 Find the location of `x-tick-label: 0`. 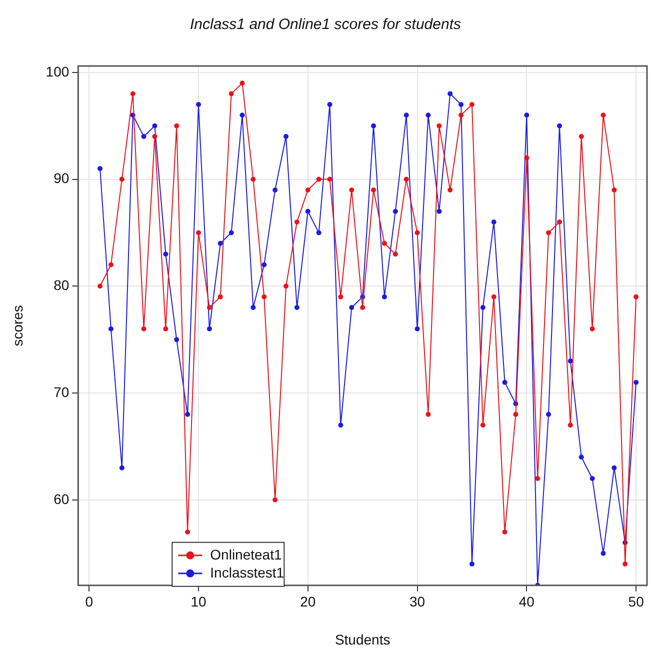

x-tick-label: 0 is located at coordinates (89, 602).